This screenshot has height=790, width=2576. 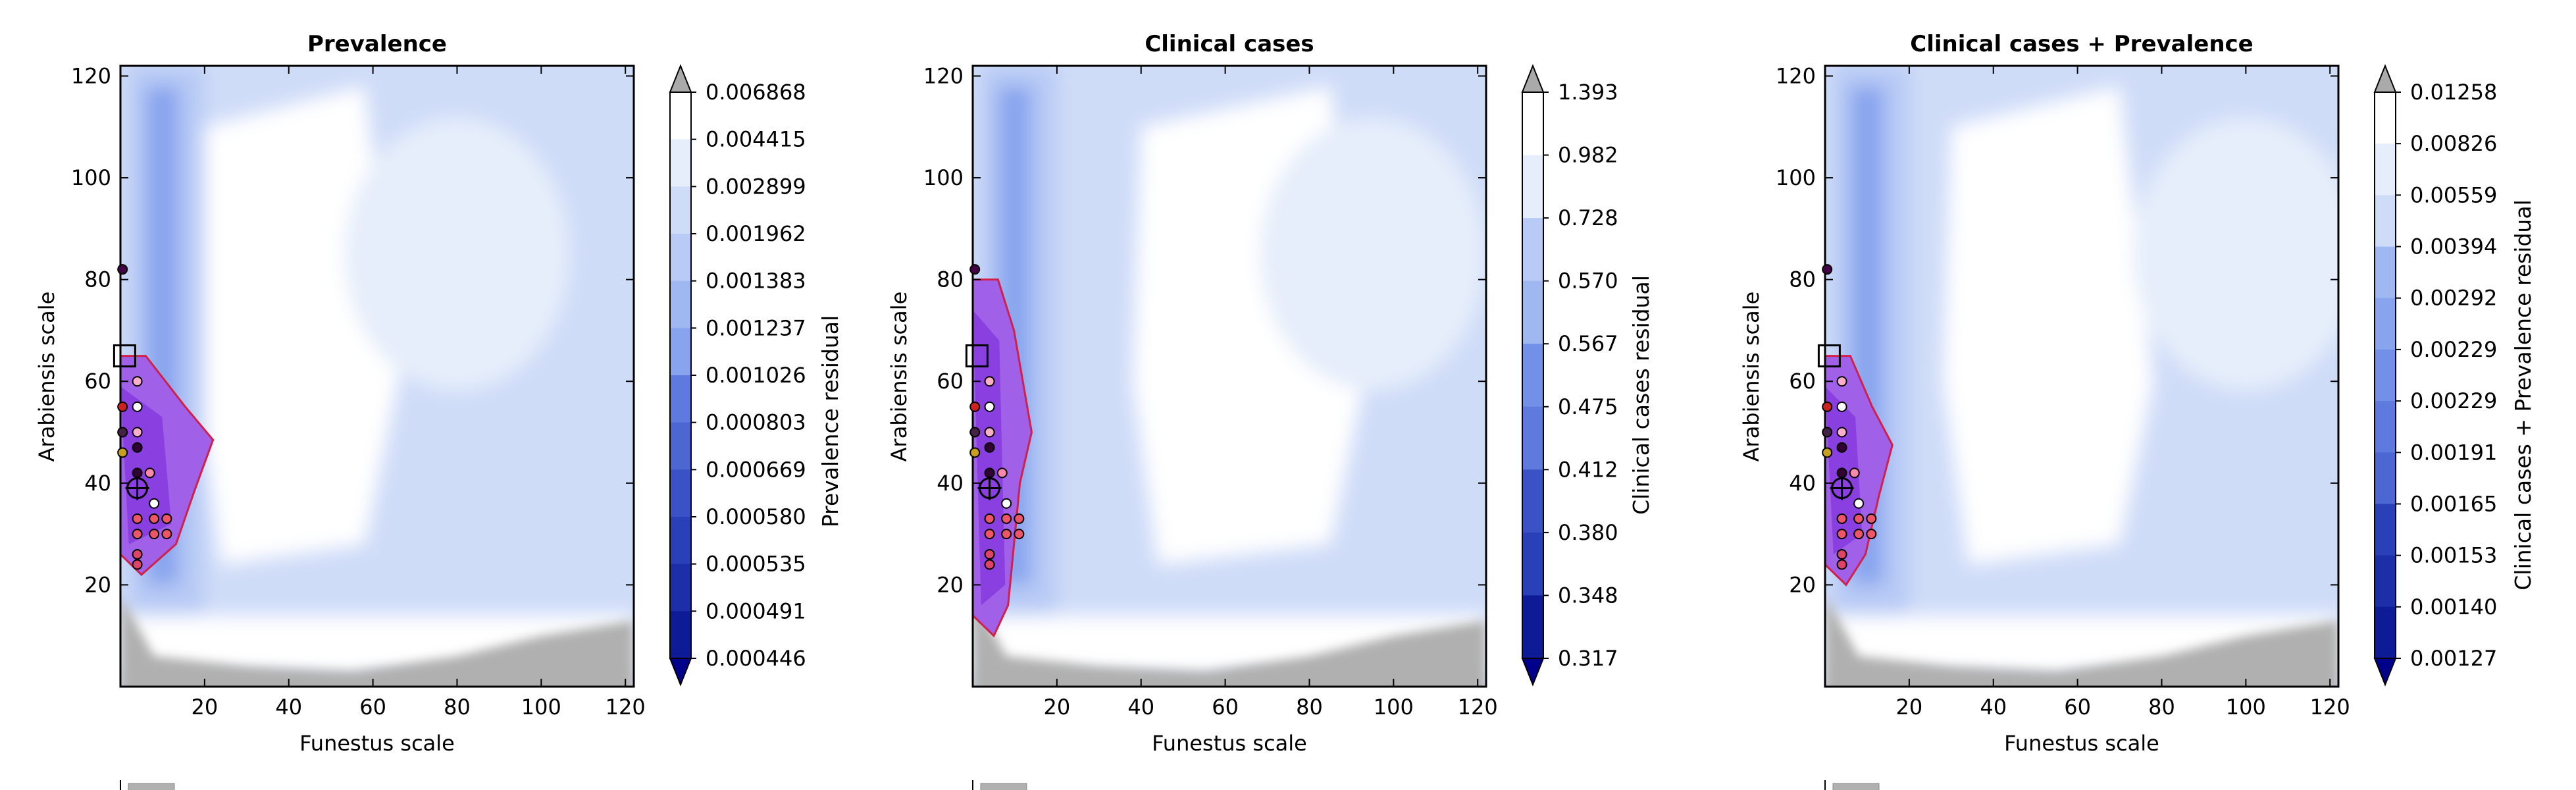 What do you see at coordinates (1588, 156) in the screenshot?
I see `colorbar-tick-label: 0.982` at bounding box center [1588, 156].